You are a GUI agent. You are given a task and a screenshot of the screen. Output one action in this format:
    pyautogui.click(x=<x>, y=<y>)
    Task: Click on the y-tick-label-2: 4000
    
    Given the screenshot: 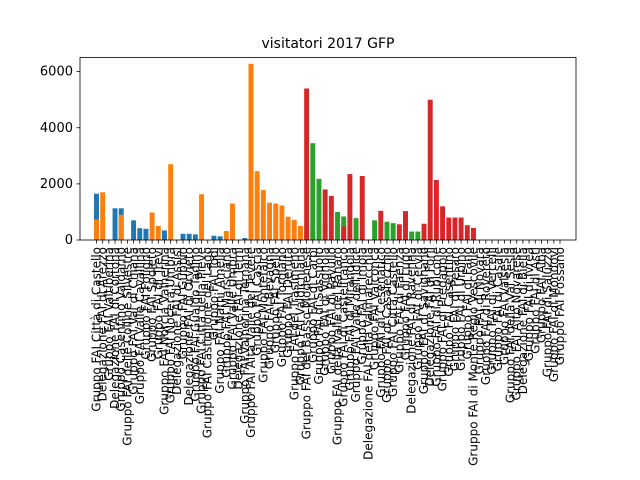 What is the action you would take?
    pyautogui.click(x=56, y=128)
    